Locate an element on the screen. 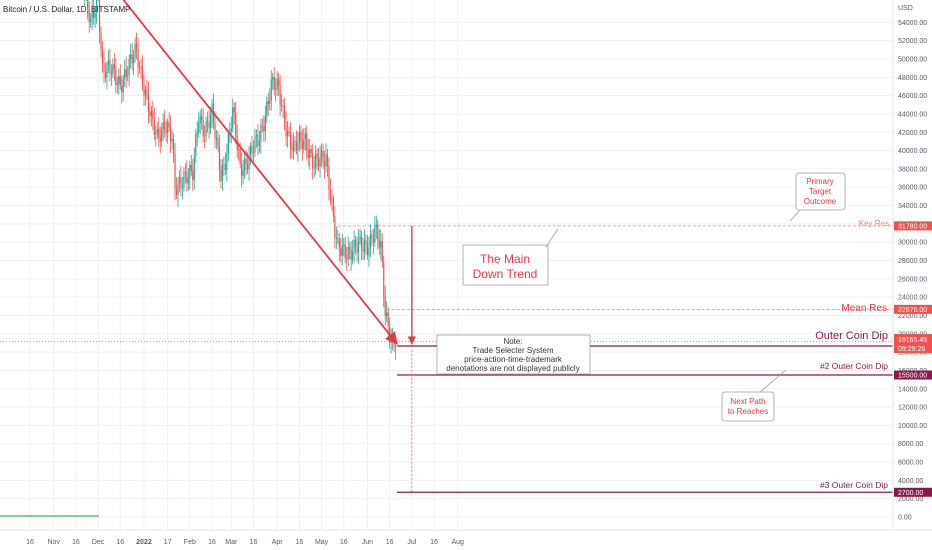 The image size is (932, 550). chart-title: Bitcoin / U.S. Dollar, 1D, BITSTAMP is located at coordinates (66, 9).